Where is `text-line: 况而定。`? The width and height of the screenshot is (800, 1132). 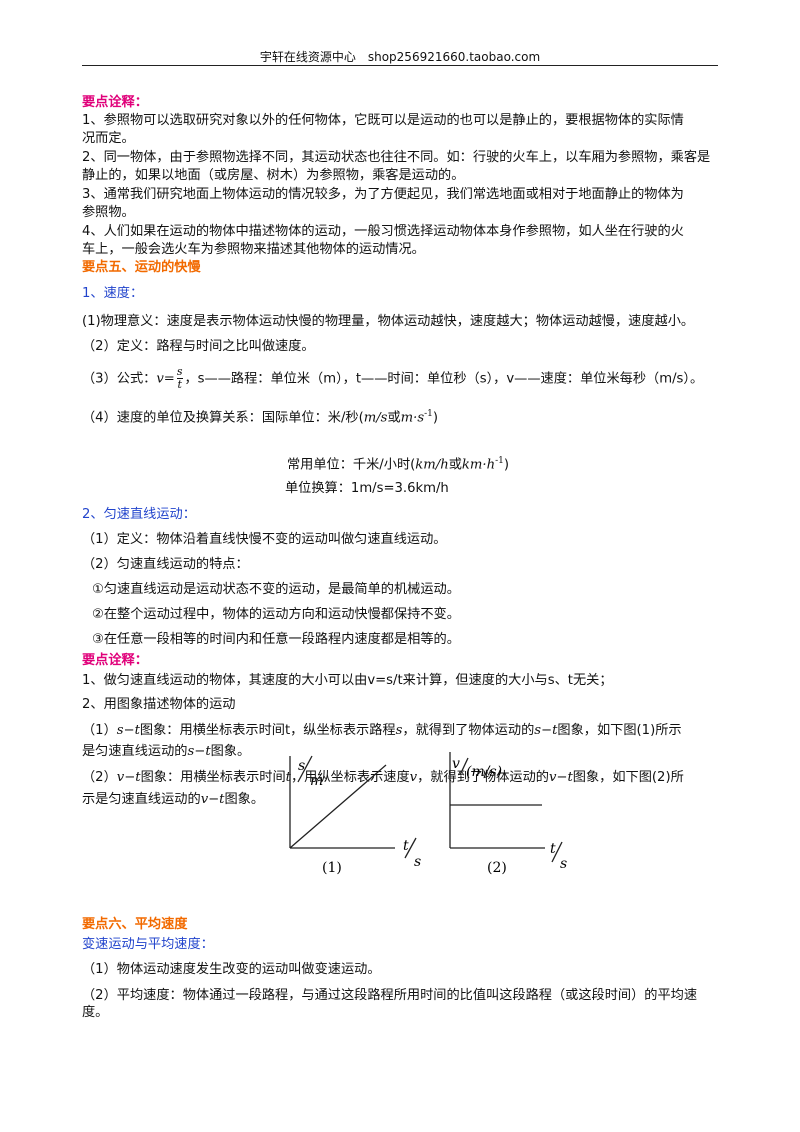
text-line: 况而定。 is located at coordinates (108, 138).